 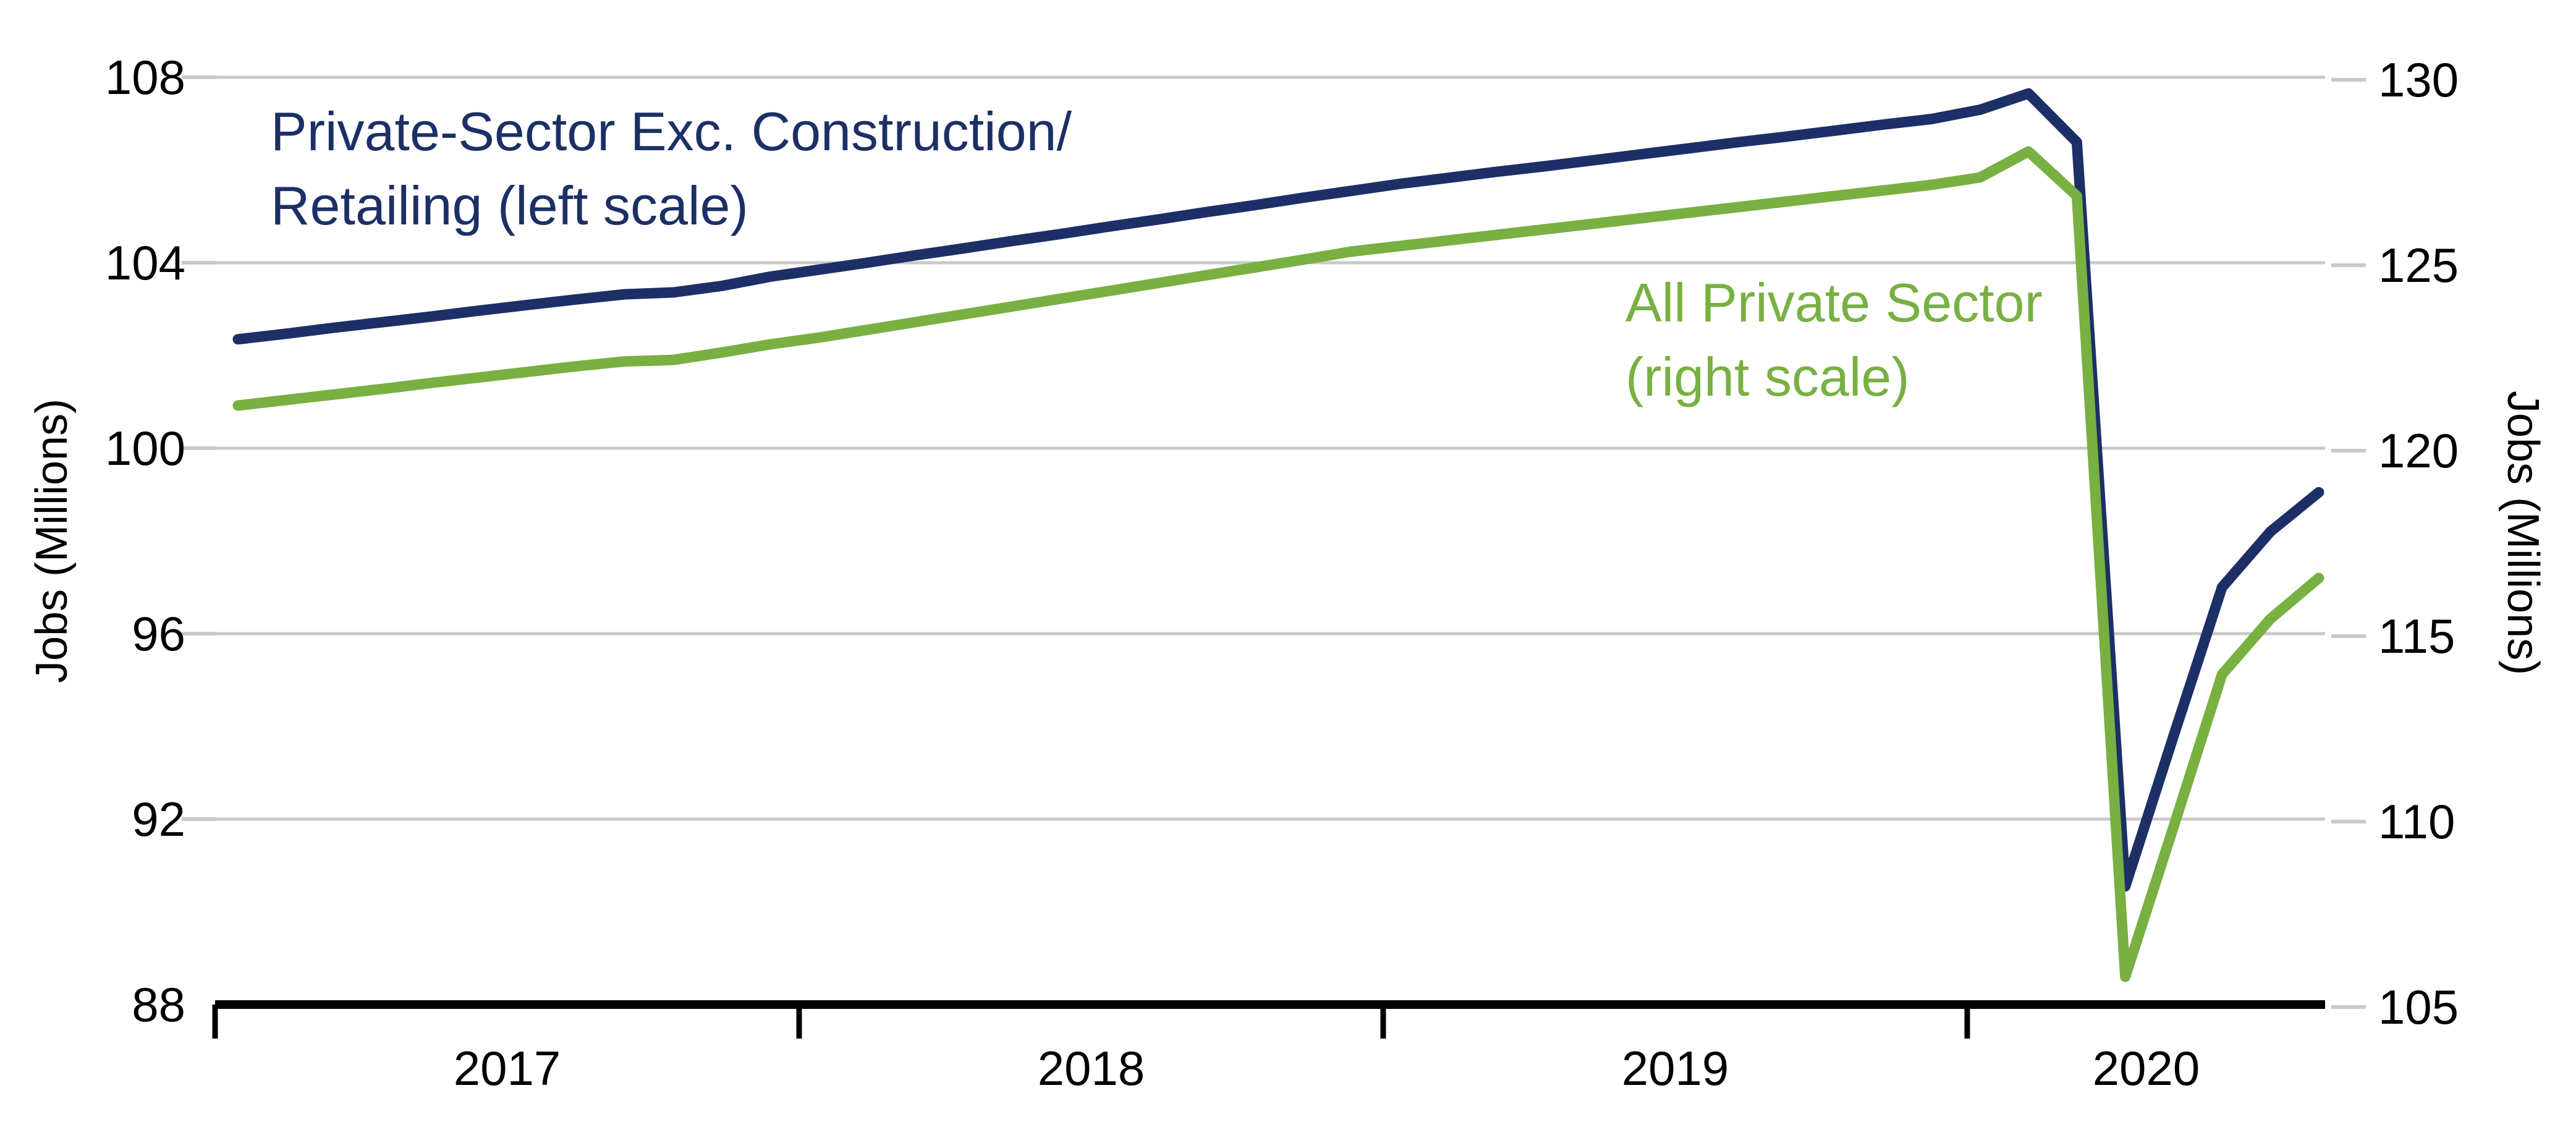 I want to click on year-label: 2017, so click(x=507, y=1068).